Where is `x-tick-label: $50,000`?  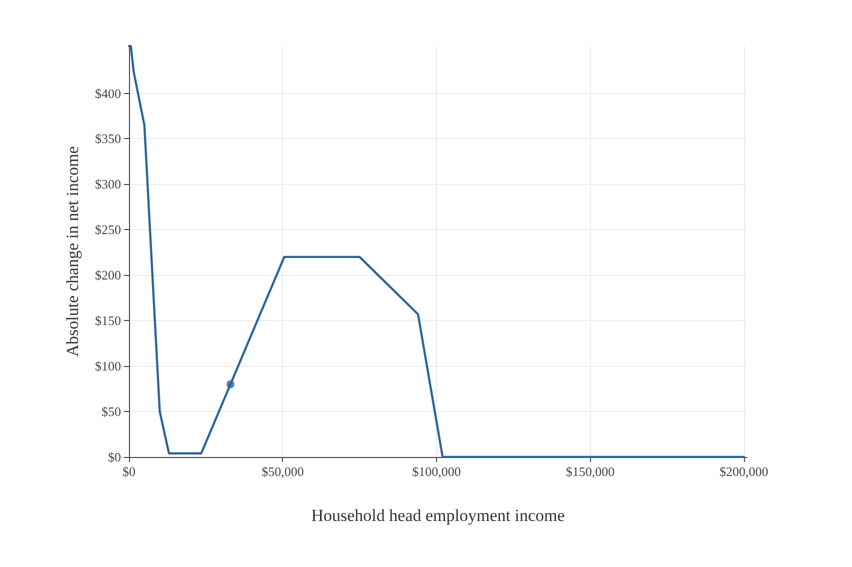
x-tick-label: $50,000 is located at coordinates (283, 471).